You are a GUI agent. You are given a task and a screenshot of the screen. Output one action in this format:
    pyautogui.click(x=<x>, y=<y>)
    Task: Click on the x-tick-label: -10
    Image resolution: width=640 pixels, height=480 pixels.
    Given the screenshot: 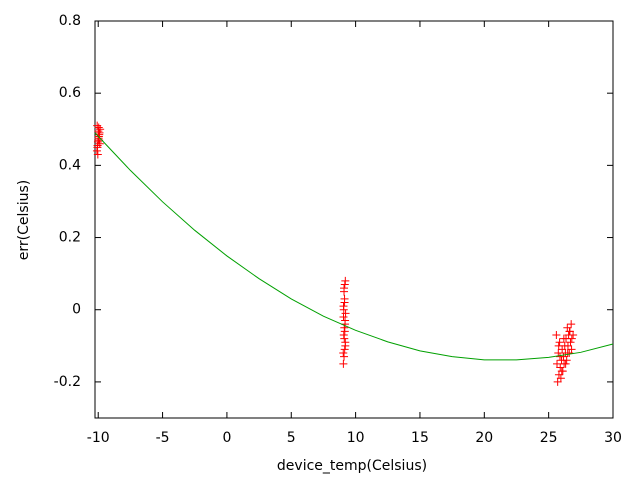 What is the action you would take?
    pyautogui.click(x=98, y=438)
    